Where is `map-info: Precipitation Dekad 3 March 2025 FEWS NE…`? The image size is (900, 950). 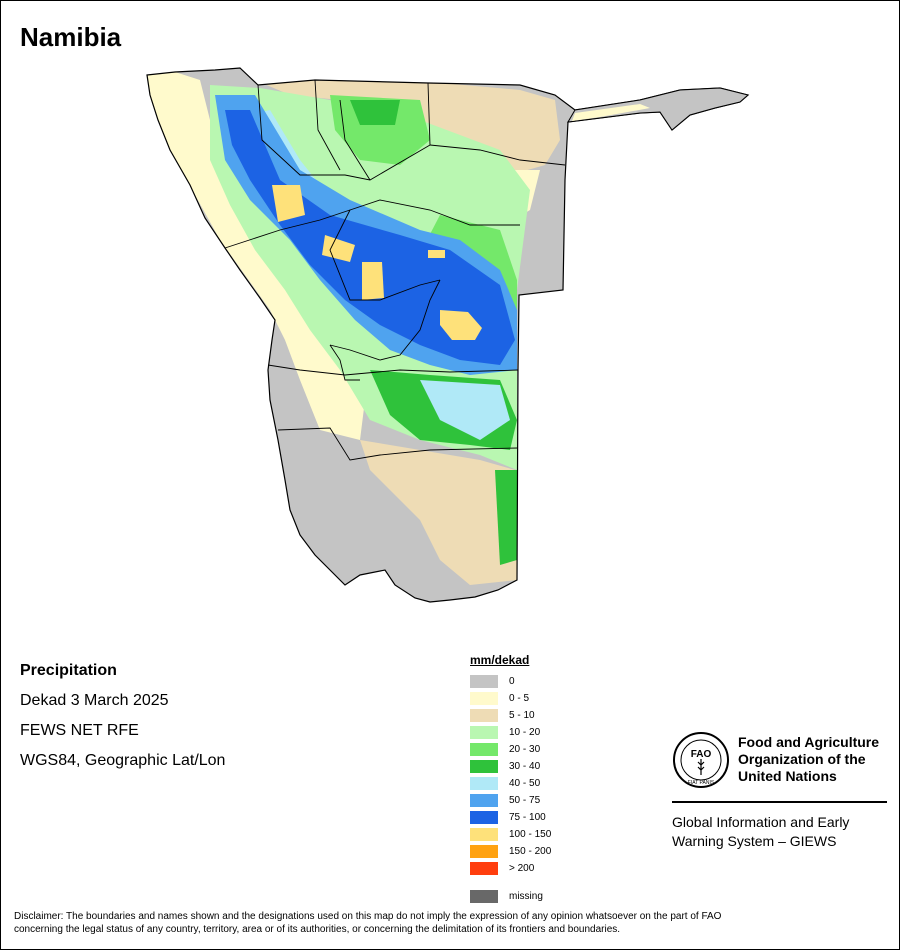 map-info: Precipitation Dekad 3 March 2025 FEWS NE… is located at coordinates (122, 716).